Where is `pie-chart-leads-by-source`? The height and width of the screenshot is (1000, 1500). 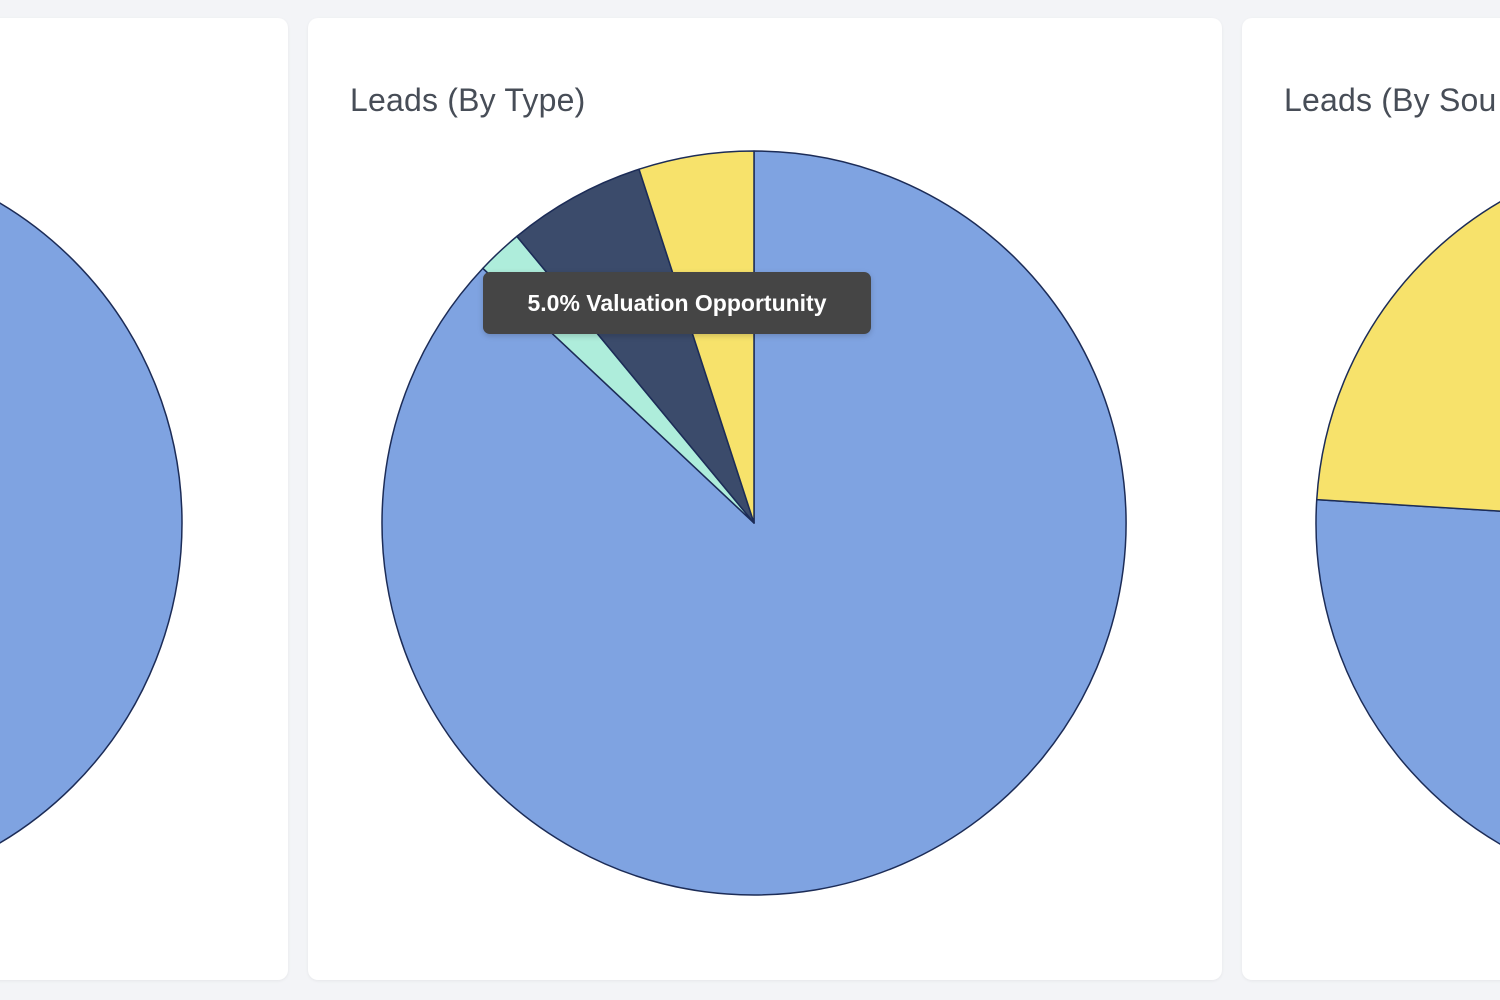
pie-chart-leads-by-source is located at coordinates (1407, 523).